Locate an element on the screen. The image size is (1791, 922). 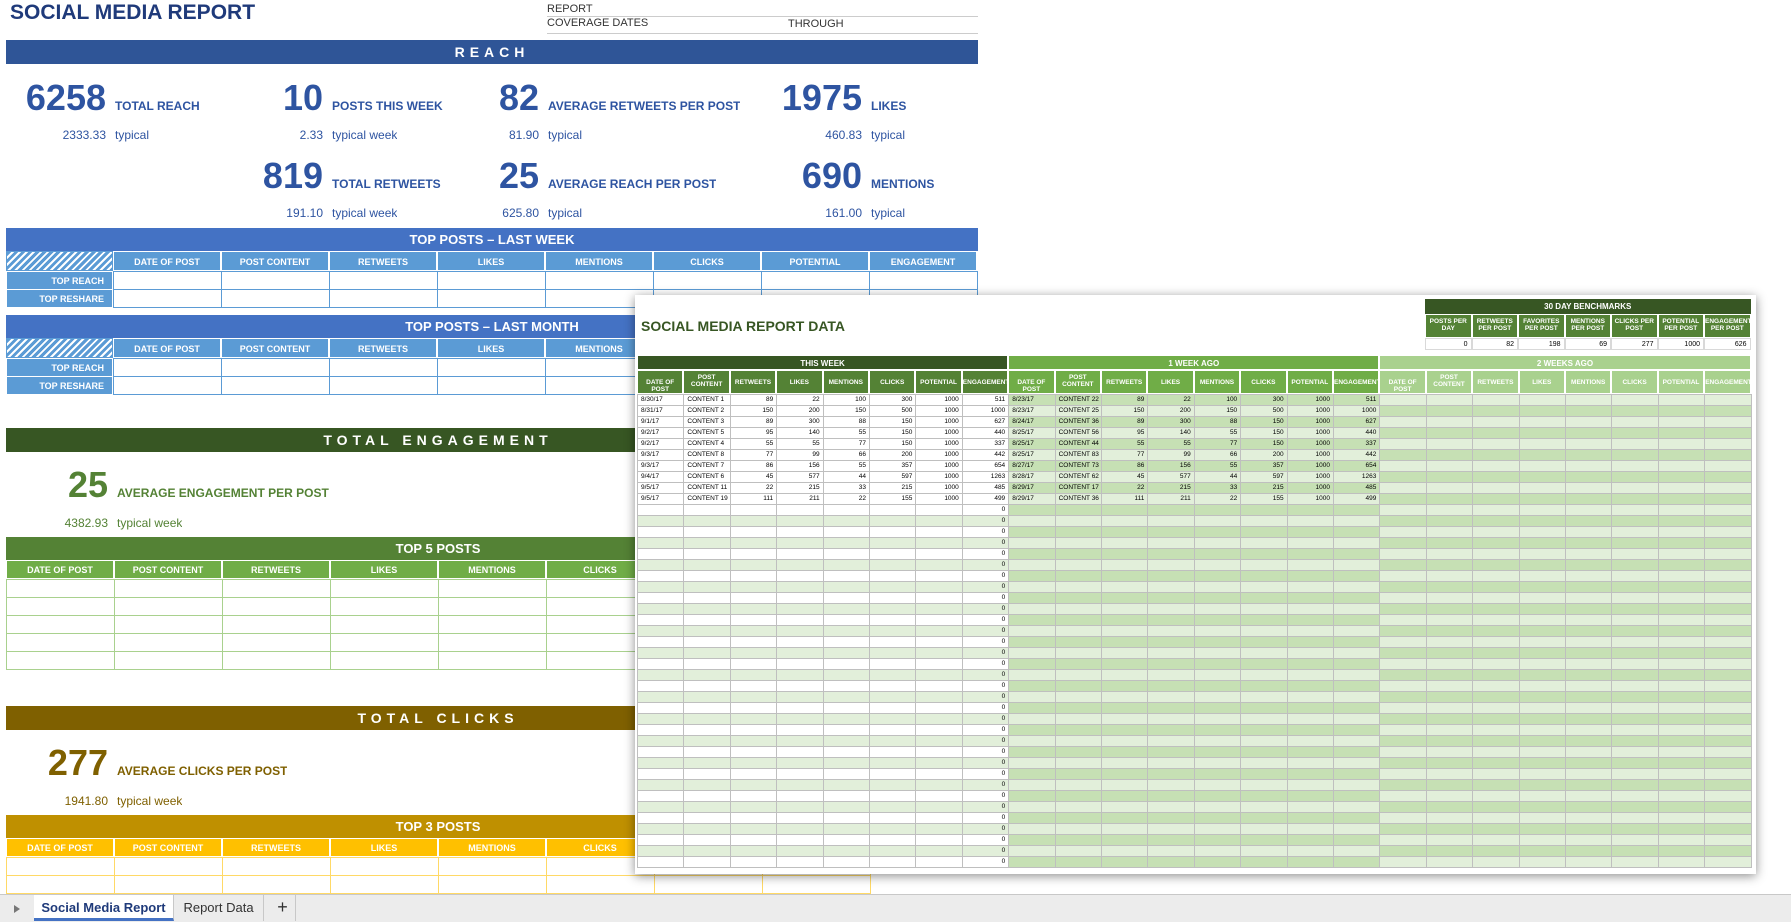
report-label: REPORT is located at coordinates (570, 9).